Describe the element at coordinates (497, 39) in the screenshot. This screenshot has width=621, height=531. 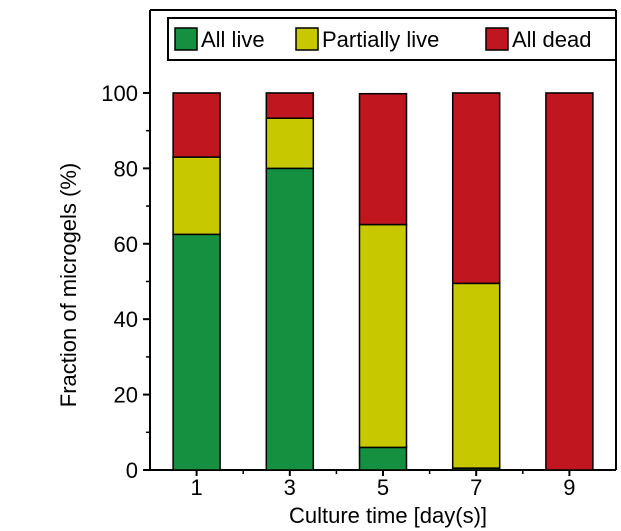
I see `legend-swatch-all-dead` at that location.